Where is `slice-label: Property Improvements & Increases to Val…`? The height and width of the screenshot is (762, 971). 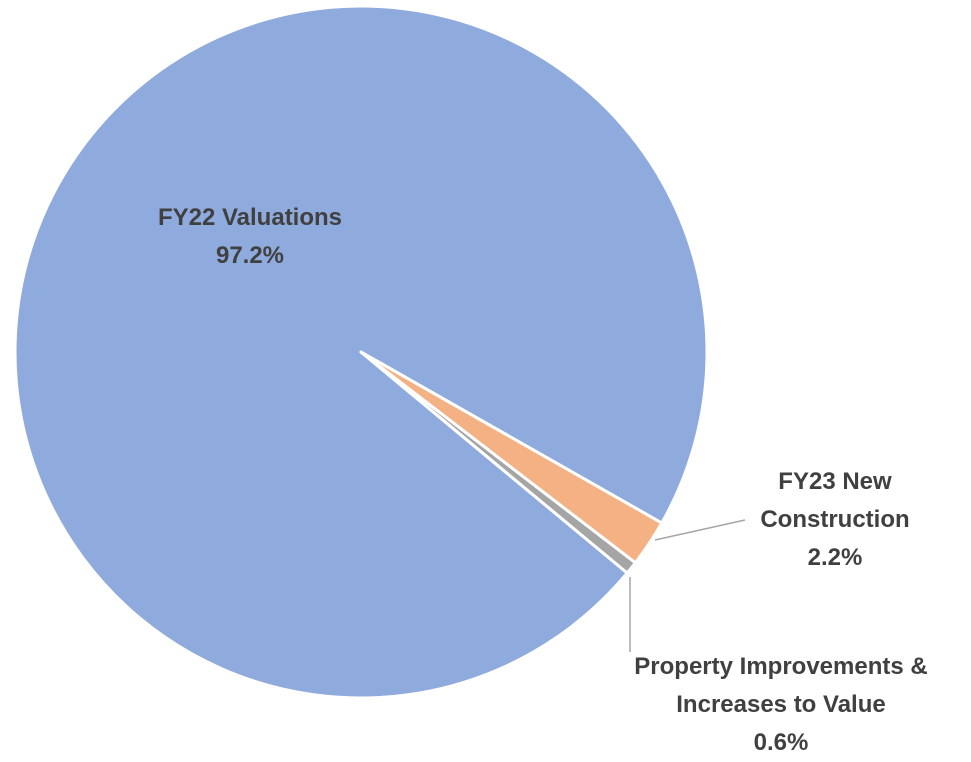 slice-label: Property Improvements & Increases to Val… is located at coordinates (781, 705).